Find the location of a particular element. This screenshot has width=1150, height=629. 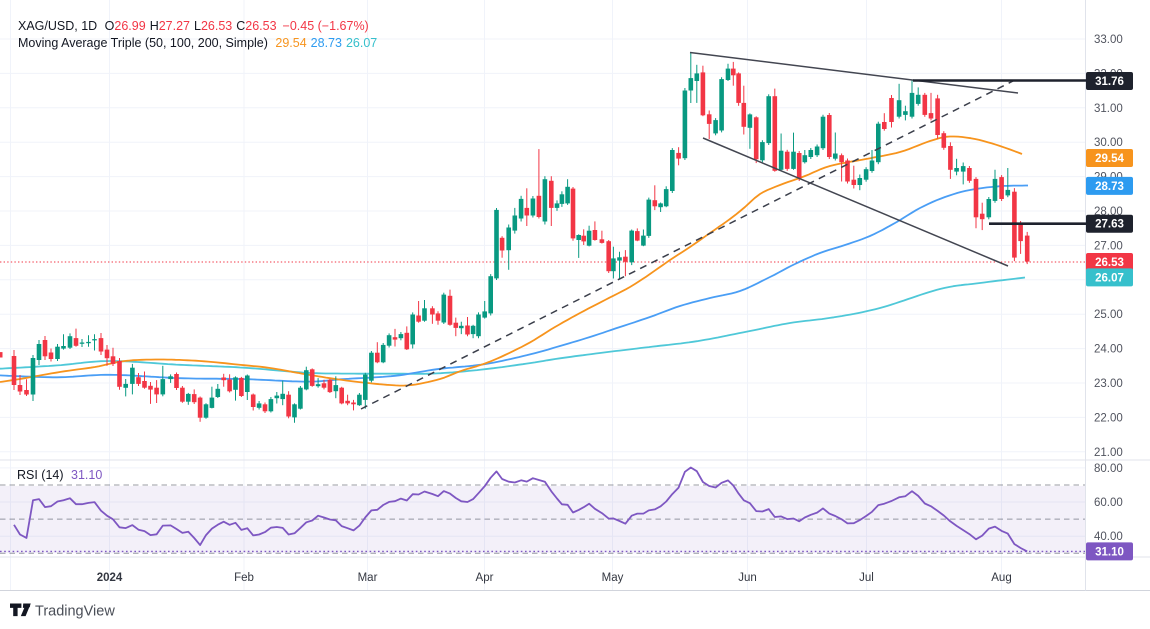

svg-text: 21.00 is located at coordinates (1108, 453).